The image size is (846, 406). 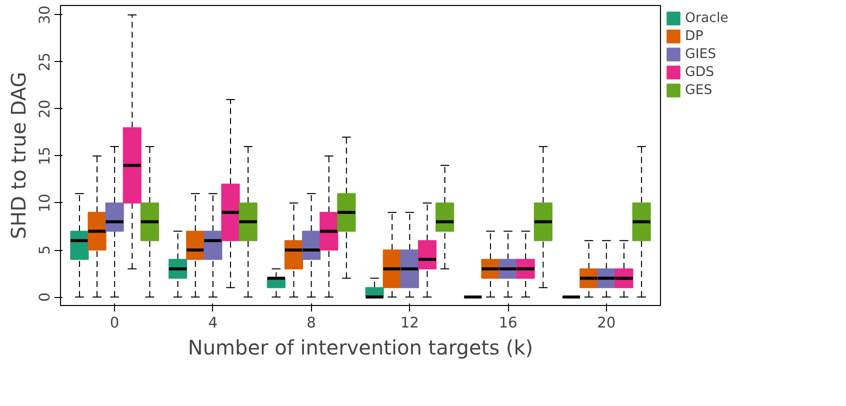 I want to click on legend-label: Oracle, so click(x=706, y=18).